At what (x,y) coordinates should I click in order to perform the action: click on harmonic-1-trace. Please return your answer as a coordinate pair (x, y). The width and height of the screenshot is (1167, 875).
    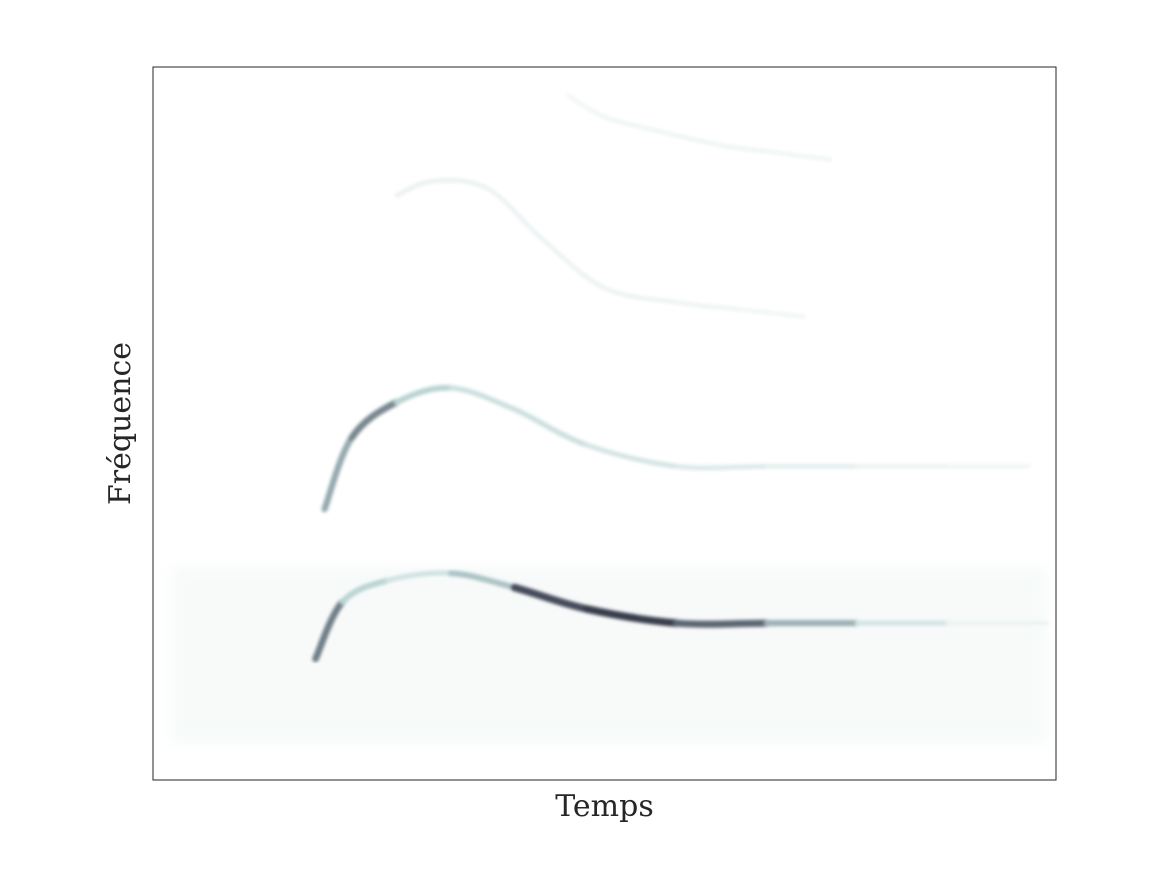
    Looking at the image, I should click on (681, 616).